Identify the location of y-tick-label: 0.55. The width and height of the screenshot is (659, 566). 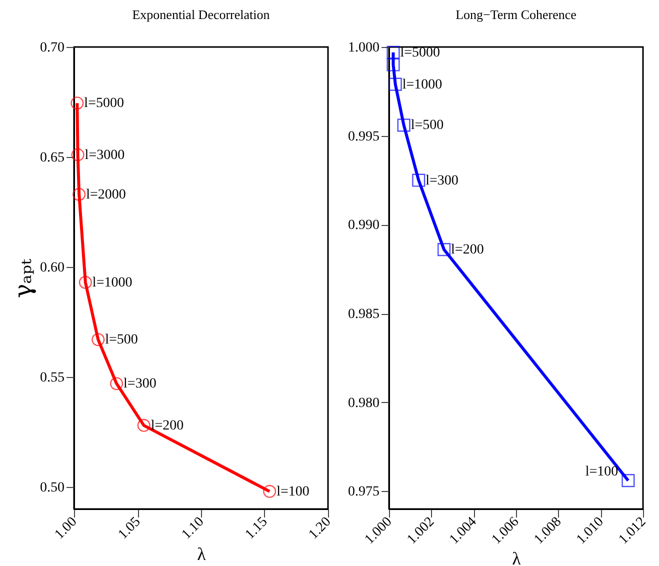
(52, 378).